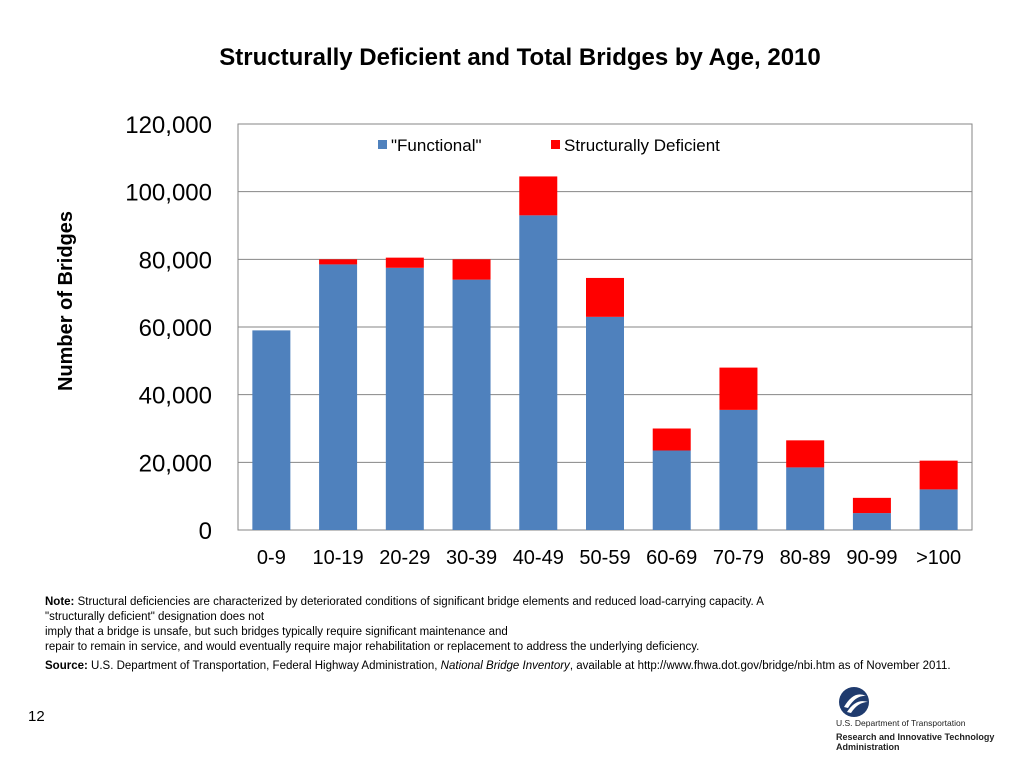  I want to click on x-tick-label: 20-29, so click(404, 558).